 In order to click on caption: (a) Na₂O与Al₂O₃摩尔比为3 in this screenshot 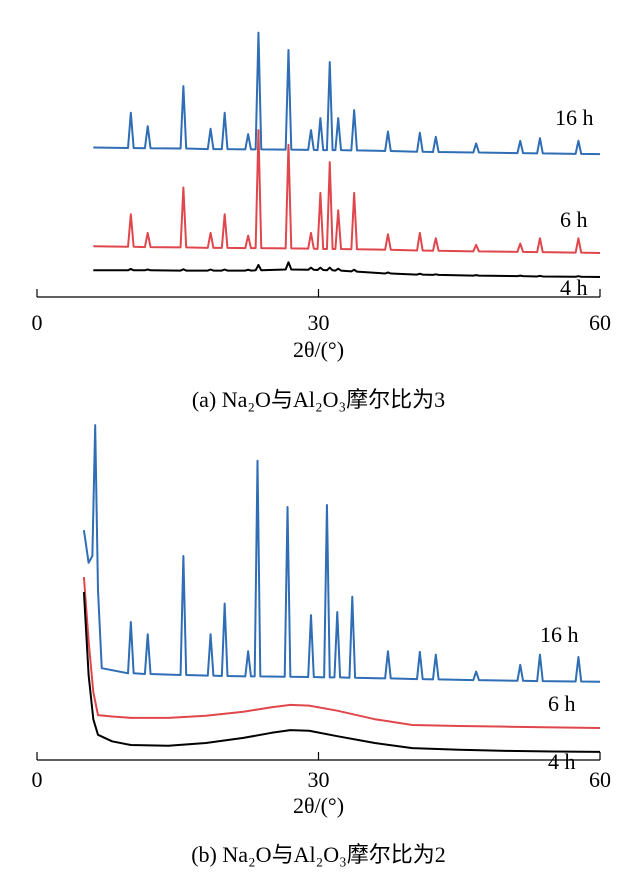, I will do `click(318, 399)`.